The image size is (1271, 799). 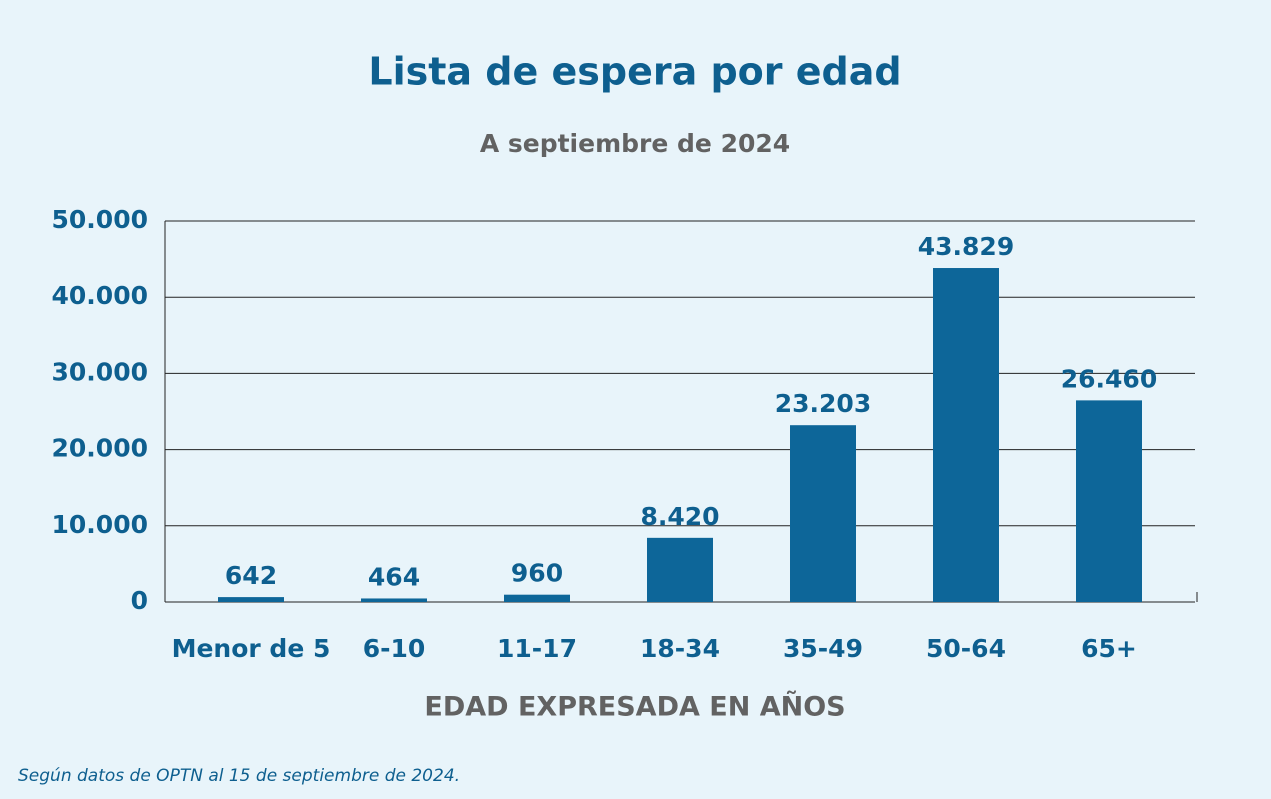 I want to click on data-label: 642, so click(x=251, y=575).